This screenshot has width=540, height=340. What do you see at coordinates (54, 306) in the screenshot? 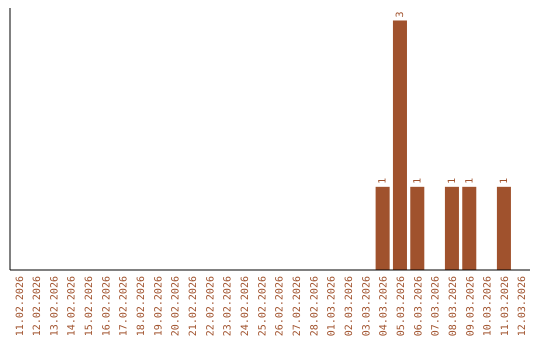
I see `x-tick-label: 13.02.2026` at bounding box center [54, 306].